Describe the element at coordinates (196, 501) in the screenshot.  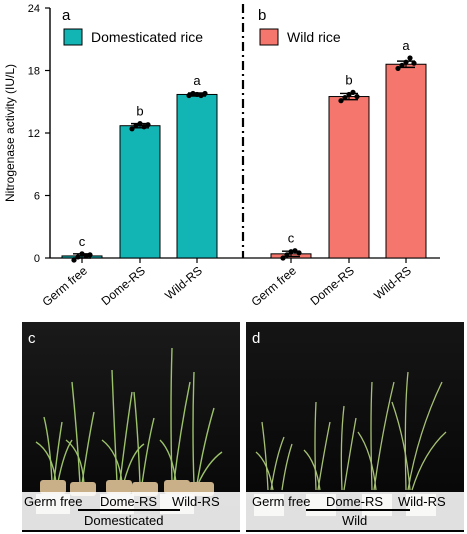
I see `photo-c-label-wild-rs: Wild-RS` at that location.